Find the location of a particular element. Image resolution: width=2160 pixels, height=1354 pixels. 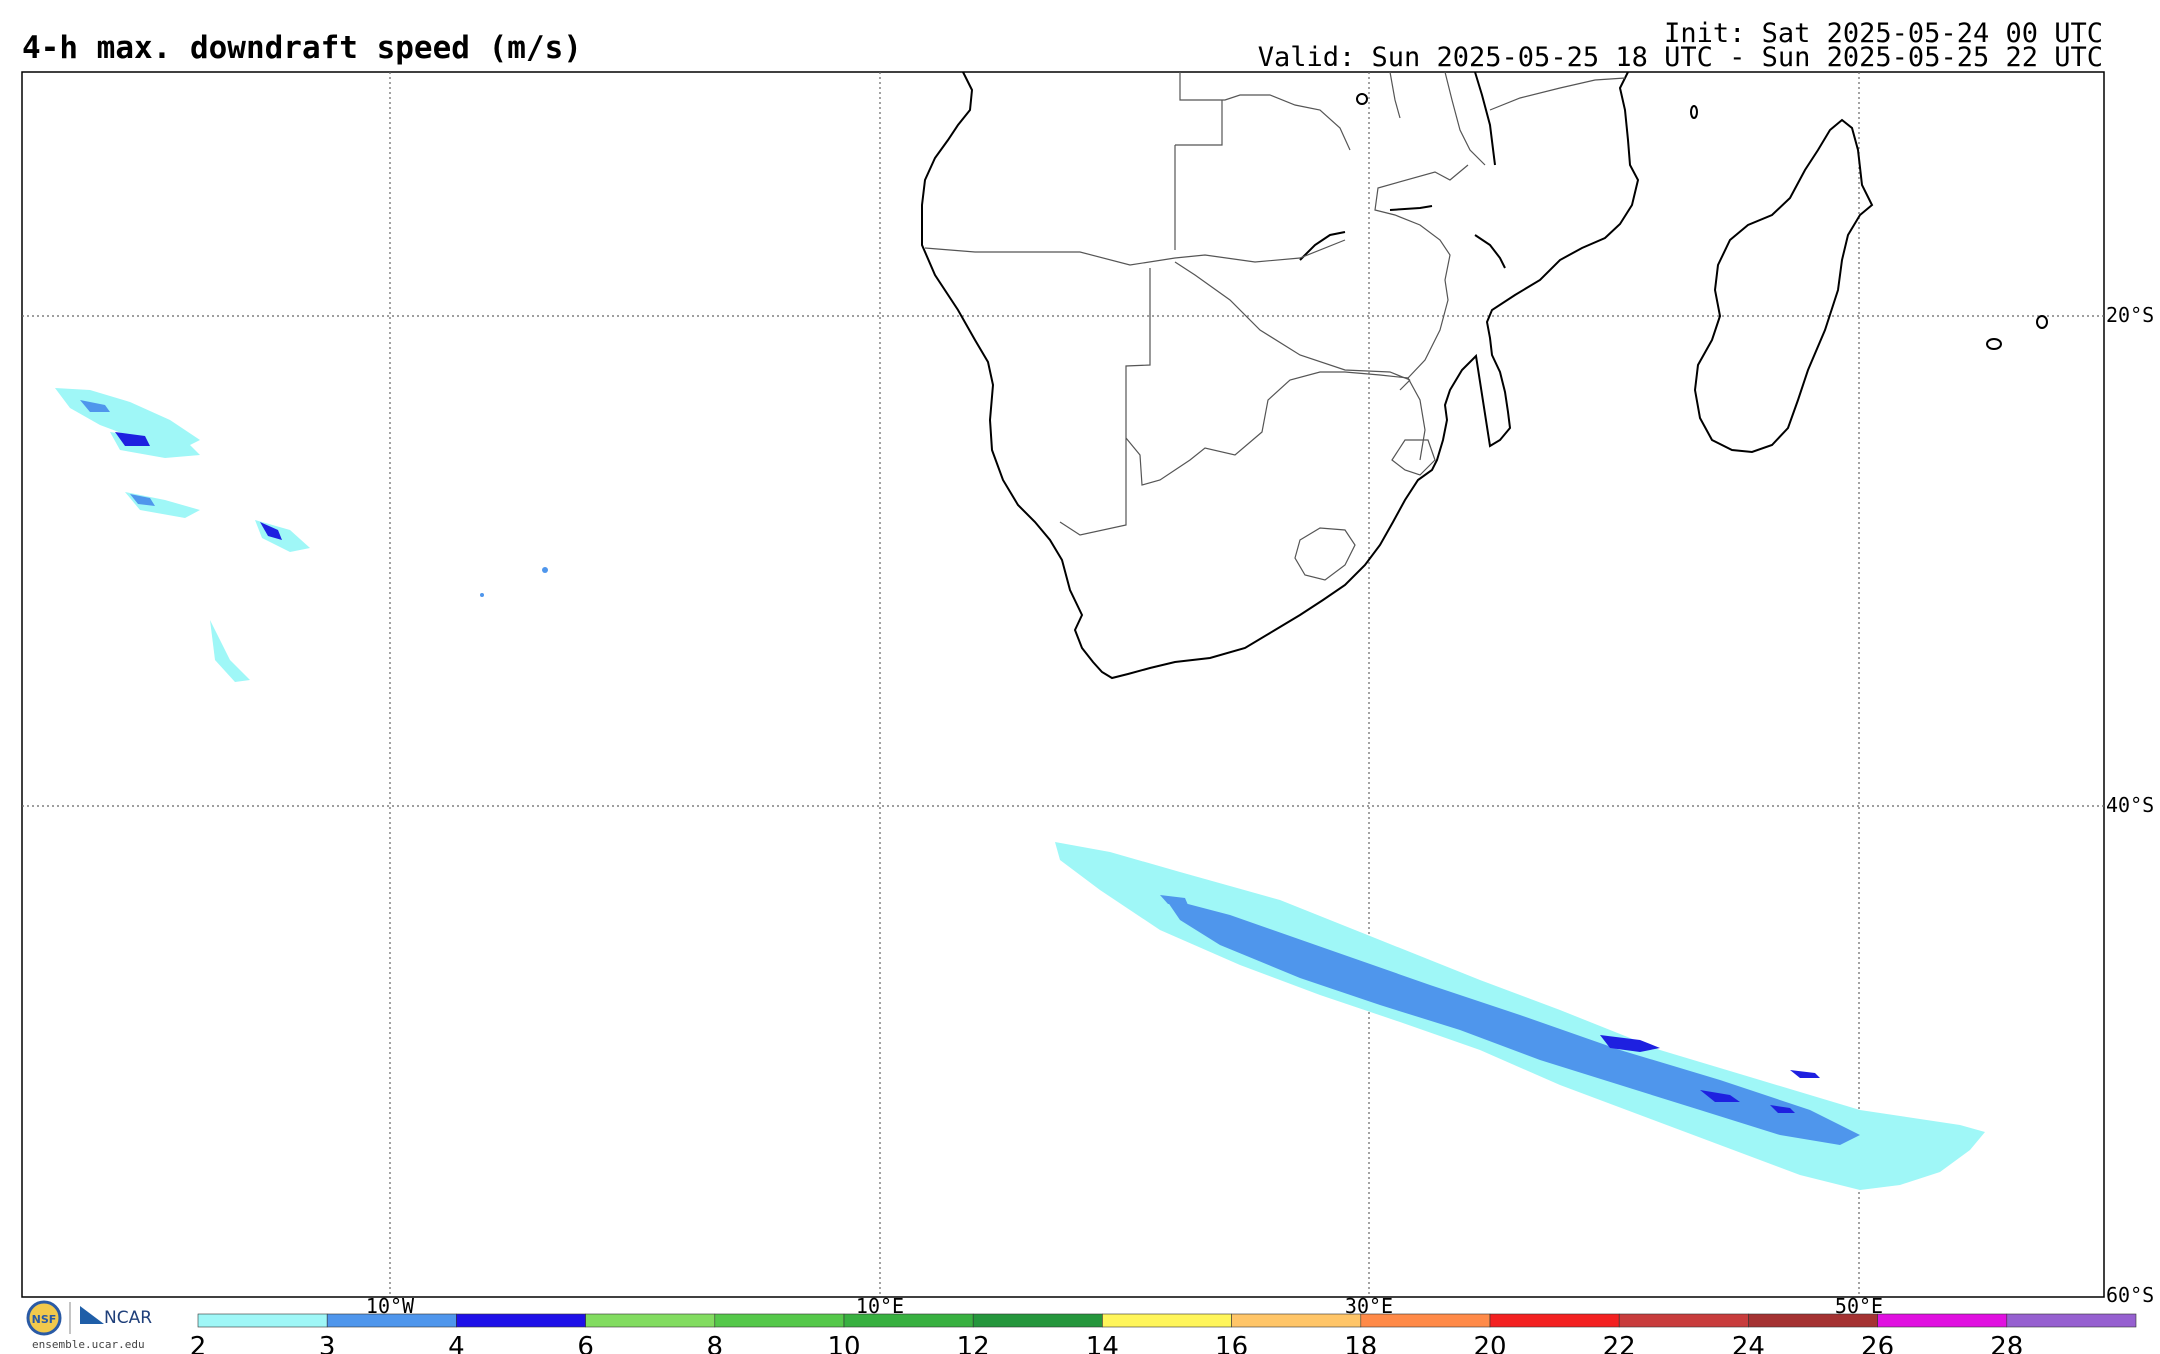

border-lesotho is located at coordinates (1325, 554).